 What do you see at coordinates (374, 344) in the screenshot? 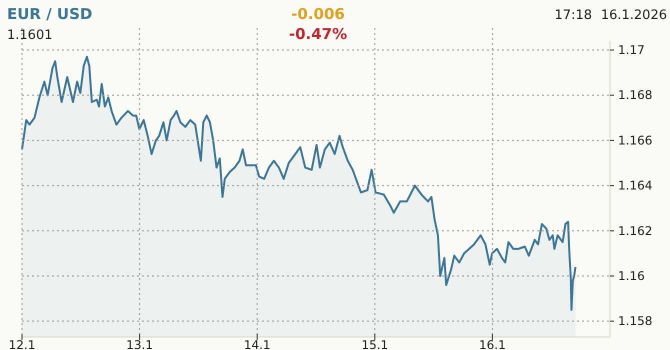
I see `x-tick-label: 15.1` at bounding box center [374, 344].